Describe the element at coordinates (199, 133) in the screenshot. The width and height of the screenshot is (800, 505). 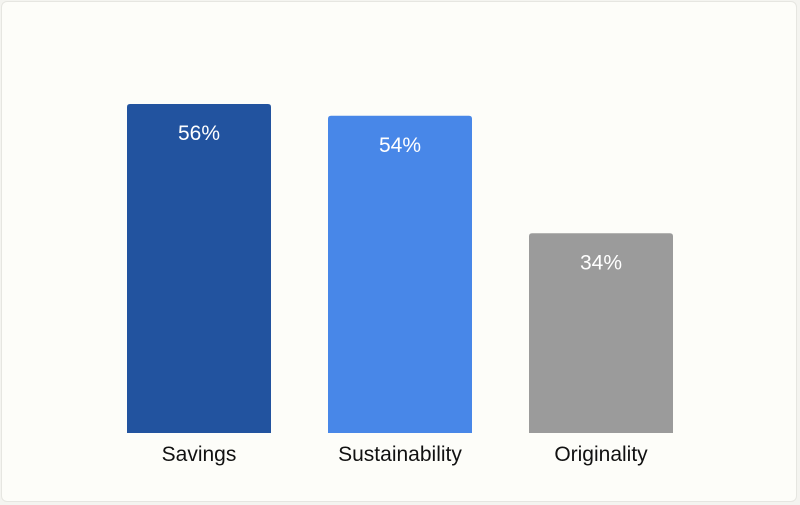
I see `value-label-savings: 56%` at that location.